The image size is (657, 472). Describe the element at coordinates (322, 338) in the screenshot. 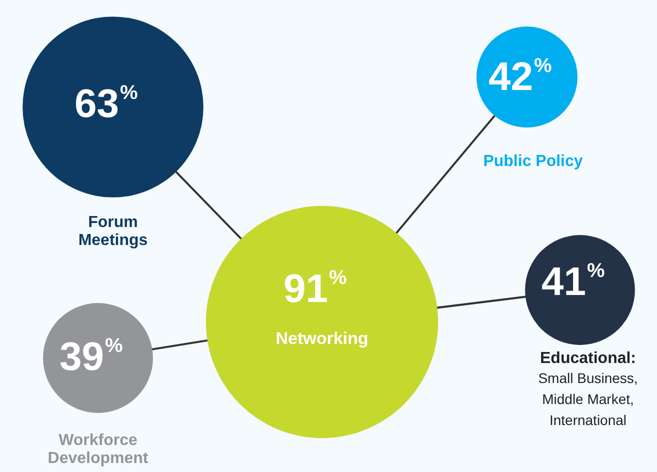

I see `category-label: Networking` at that location.